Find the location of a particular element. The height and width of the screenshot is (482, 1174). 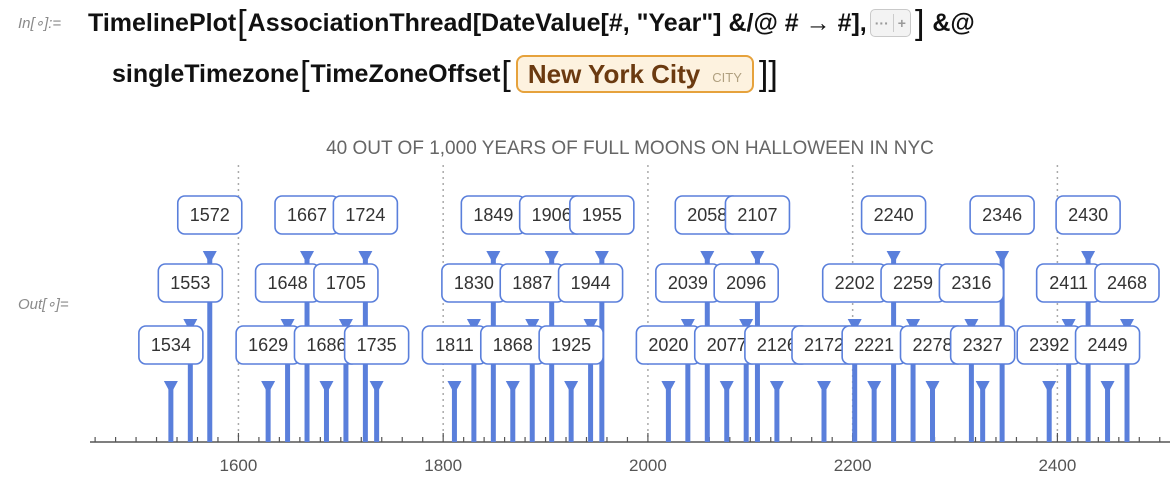

event-label: 1686 is located at coordinates (326, 345).